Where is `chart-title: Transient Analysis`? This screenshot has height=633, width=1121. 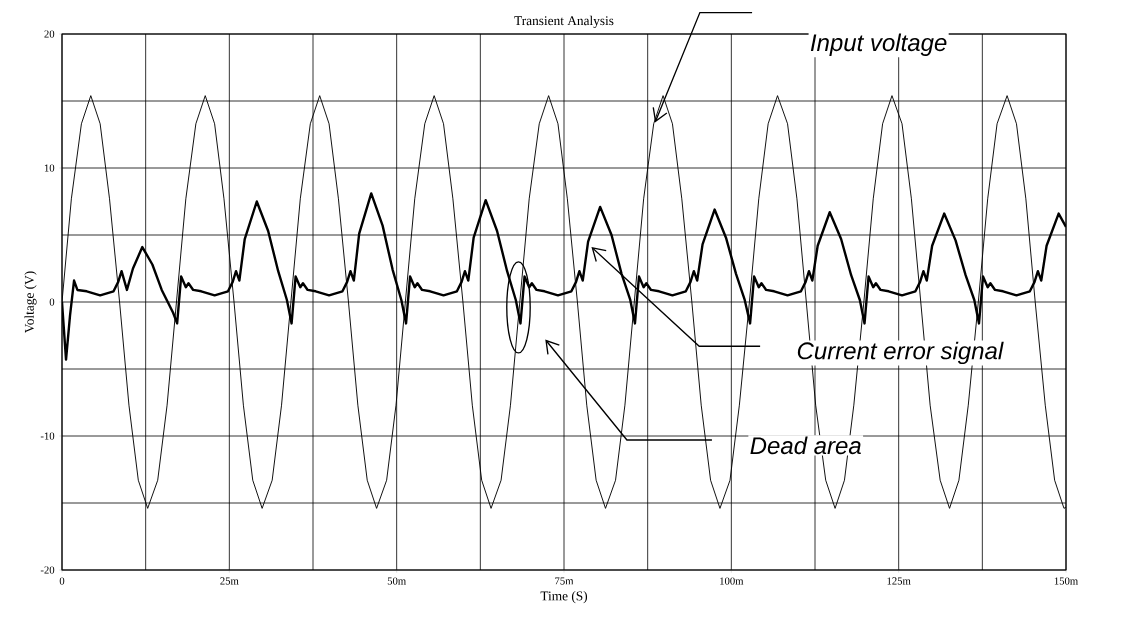
chart-title: Transient Analysis is located at coordinates (564, 21).